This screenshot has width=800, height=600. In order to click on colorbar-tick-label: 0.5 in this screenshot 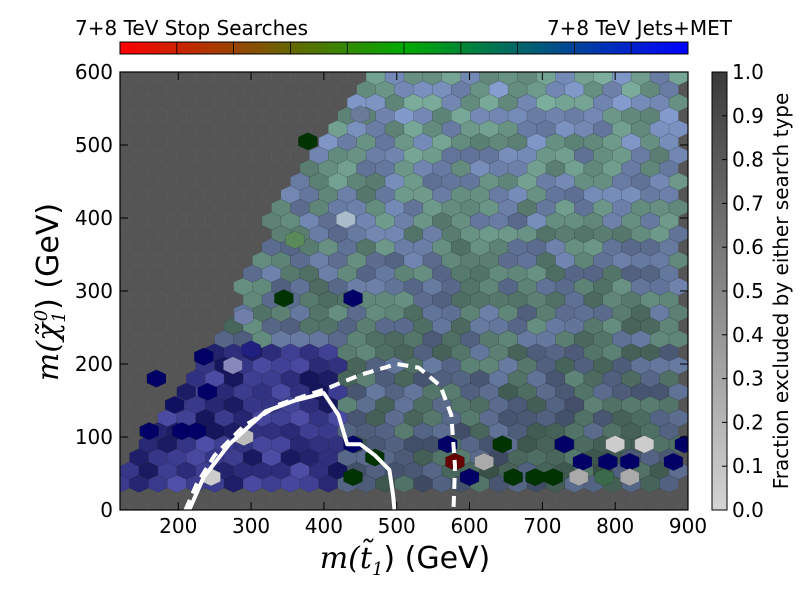, I will do `click(748, 291)`.